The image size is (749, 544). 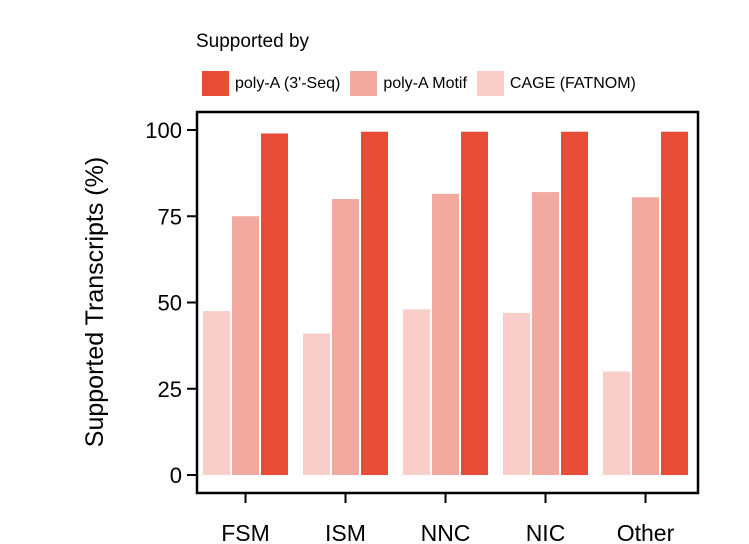 I want to click on legend-item: poly-A (3'-Seq), so click(x=271, y=83).